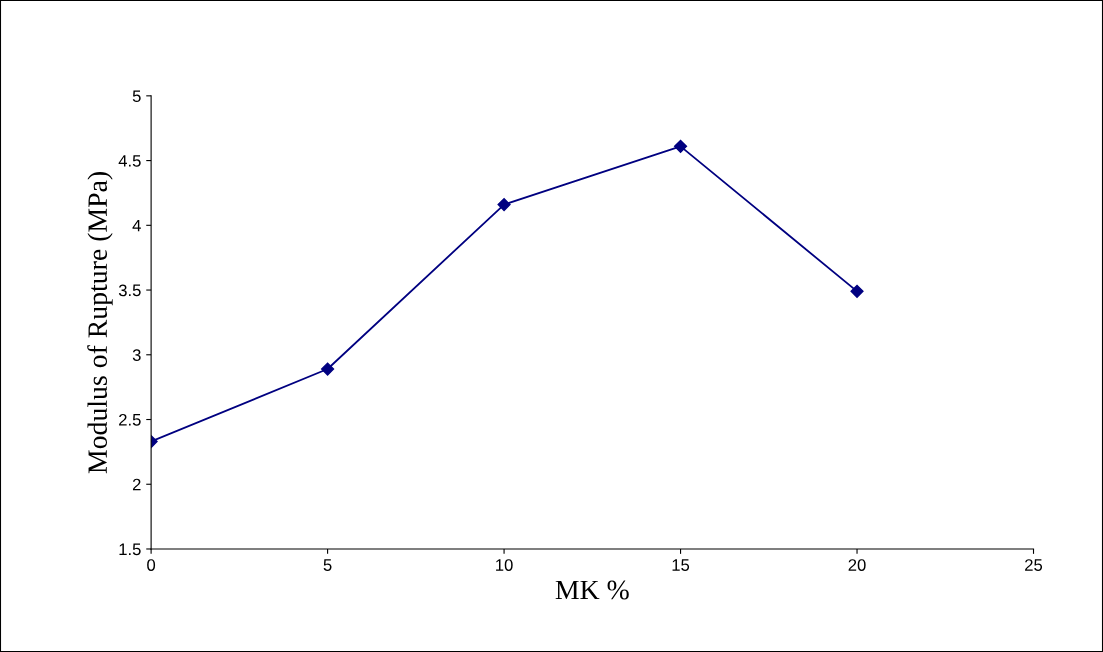  Describe the element at coordinates (504, 565) in the screenshot. I see `x-tick-label: 10` at that location.